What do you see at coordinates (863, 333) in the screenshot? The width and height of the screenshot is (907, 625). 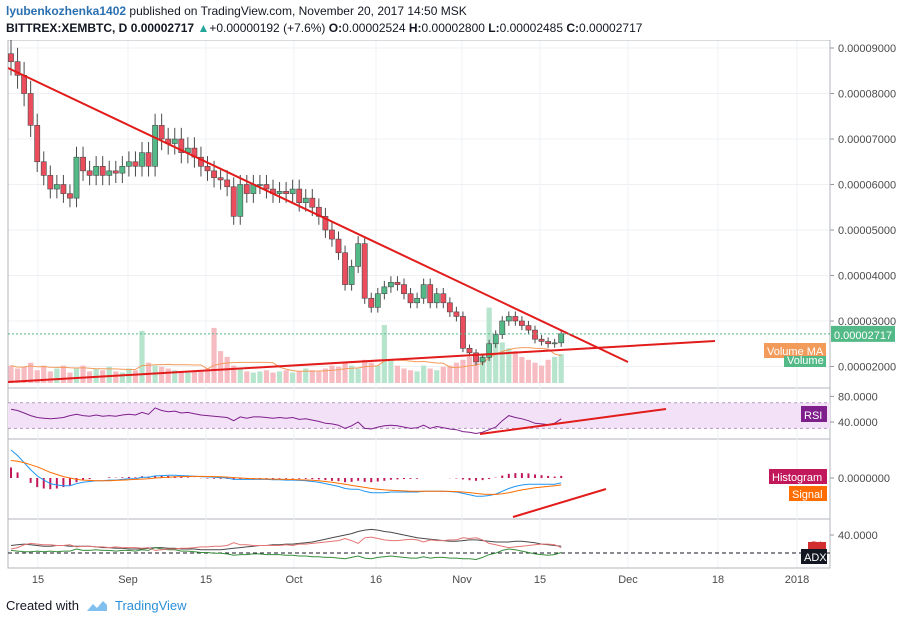 I see `last-price-tag-box` at bounding box center [863, 333].